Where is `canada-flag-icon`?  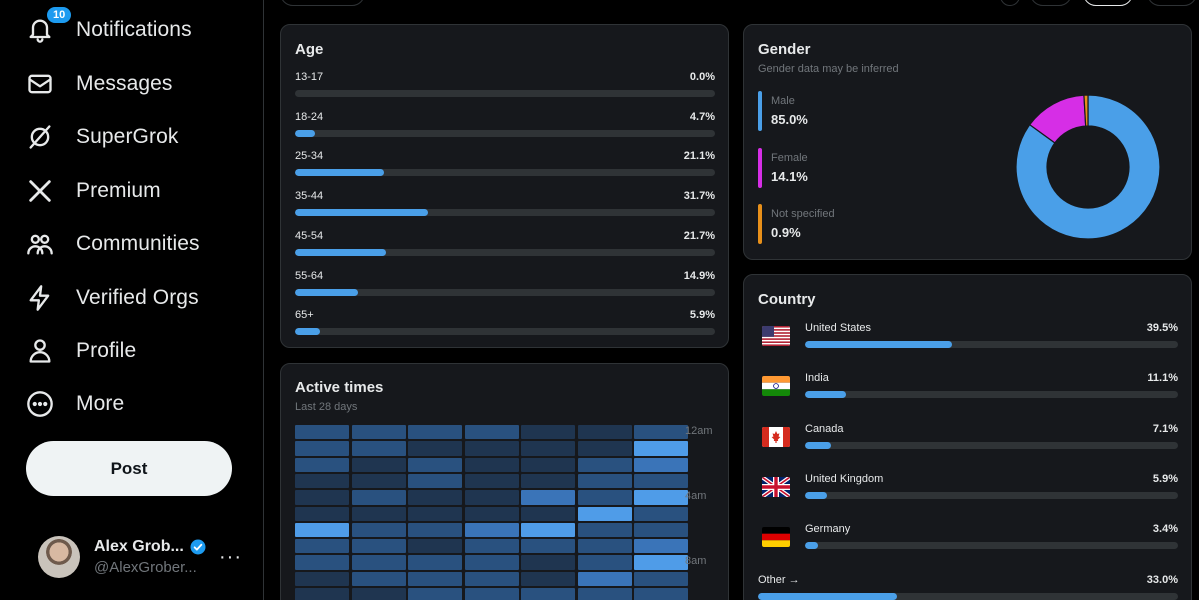 canada-flag-icon is located at coordinates (776, 436).